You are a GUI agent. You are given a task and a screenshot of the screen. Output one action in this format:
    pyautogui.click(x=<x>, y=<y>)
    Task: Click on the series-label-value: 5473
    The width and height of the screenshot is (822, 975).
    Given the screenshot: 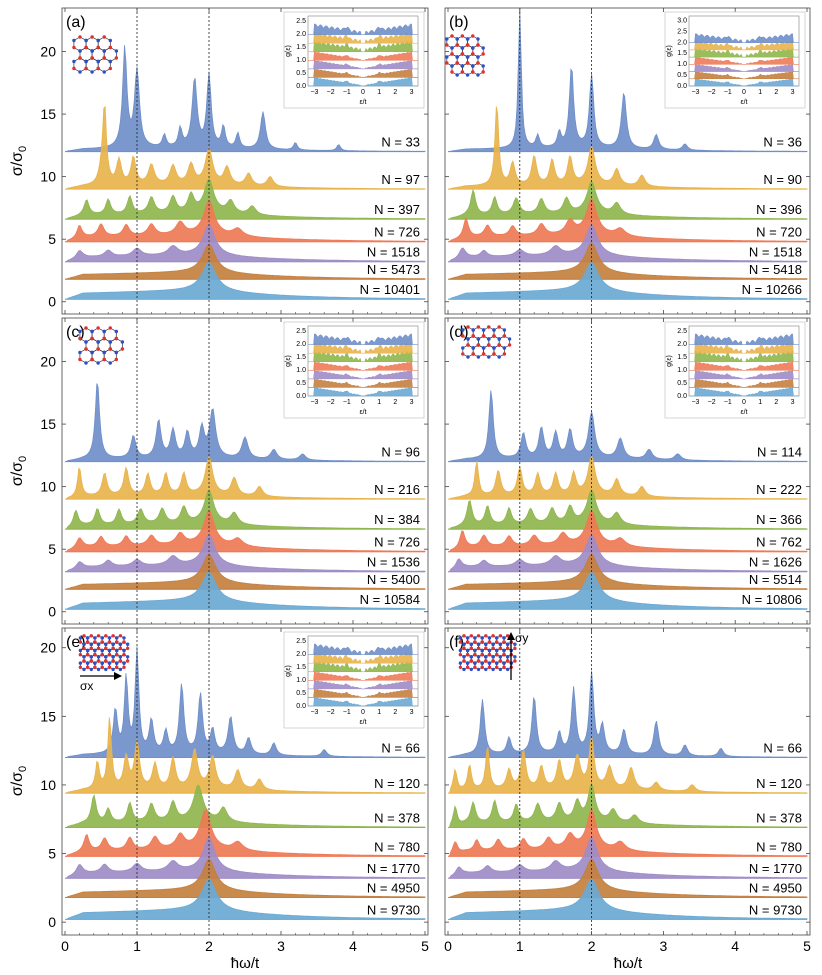 What is the action you would take?
    pyautogui.click(x=405, y=269)
    